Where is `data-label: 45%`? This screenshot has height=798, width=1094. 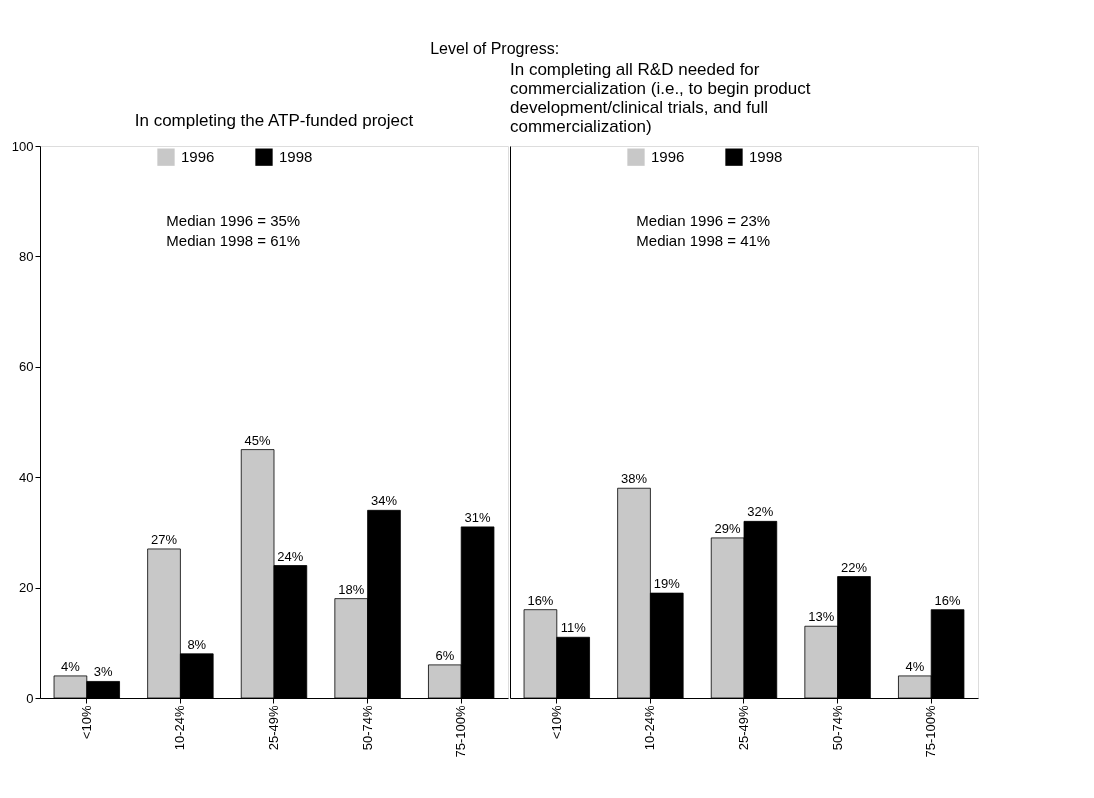 data-label: 45% is located at coordinates (258, 440).